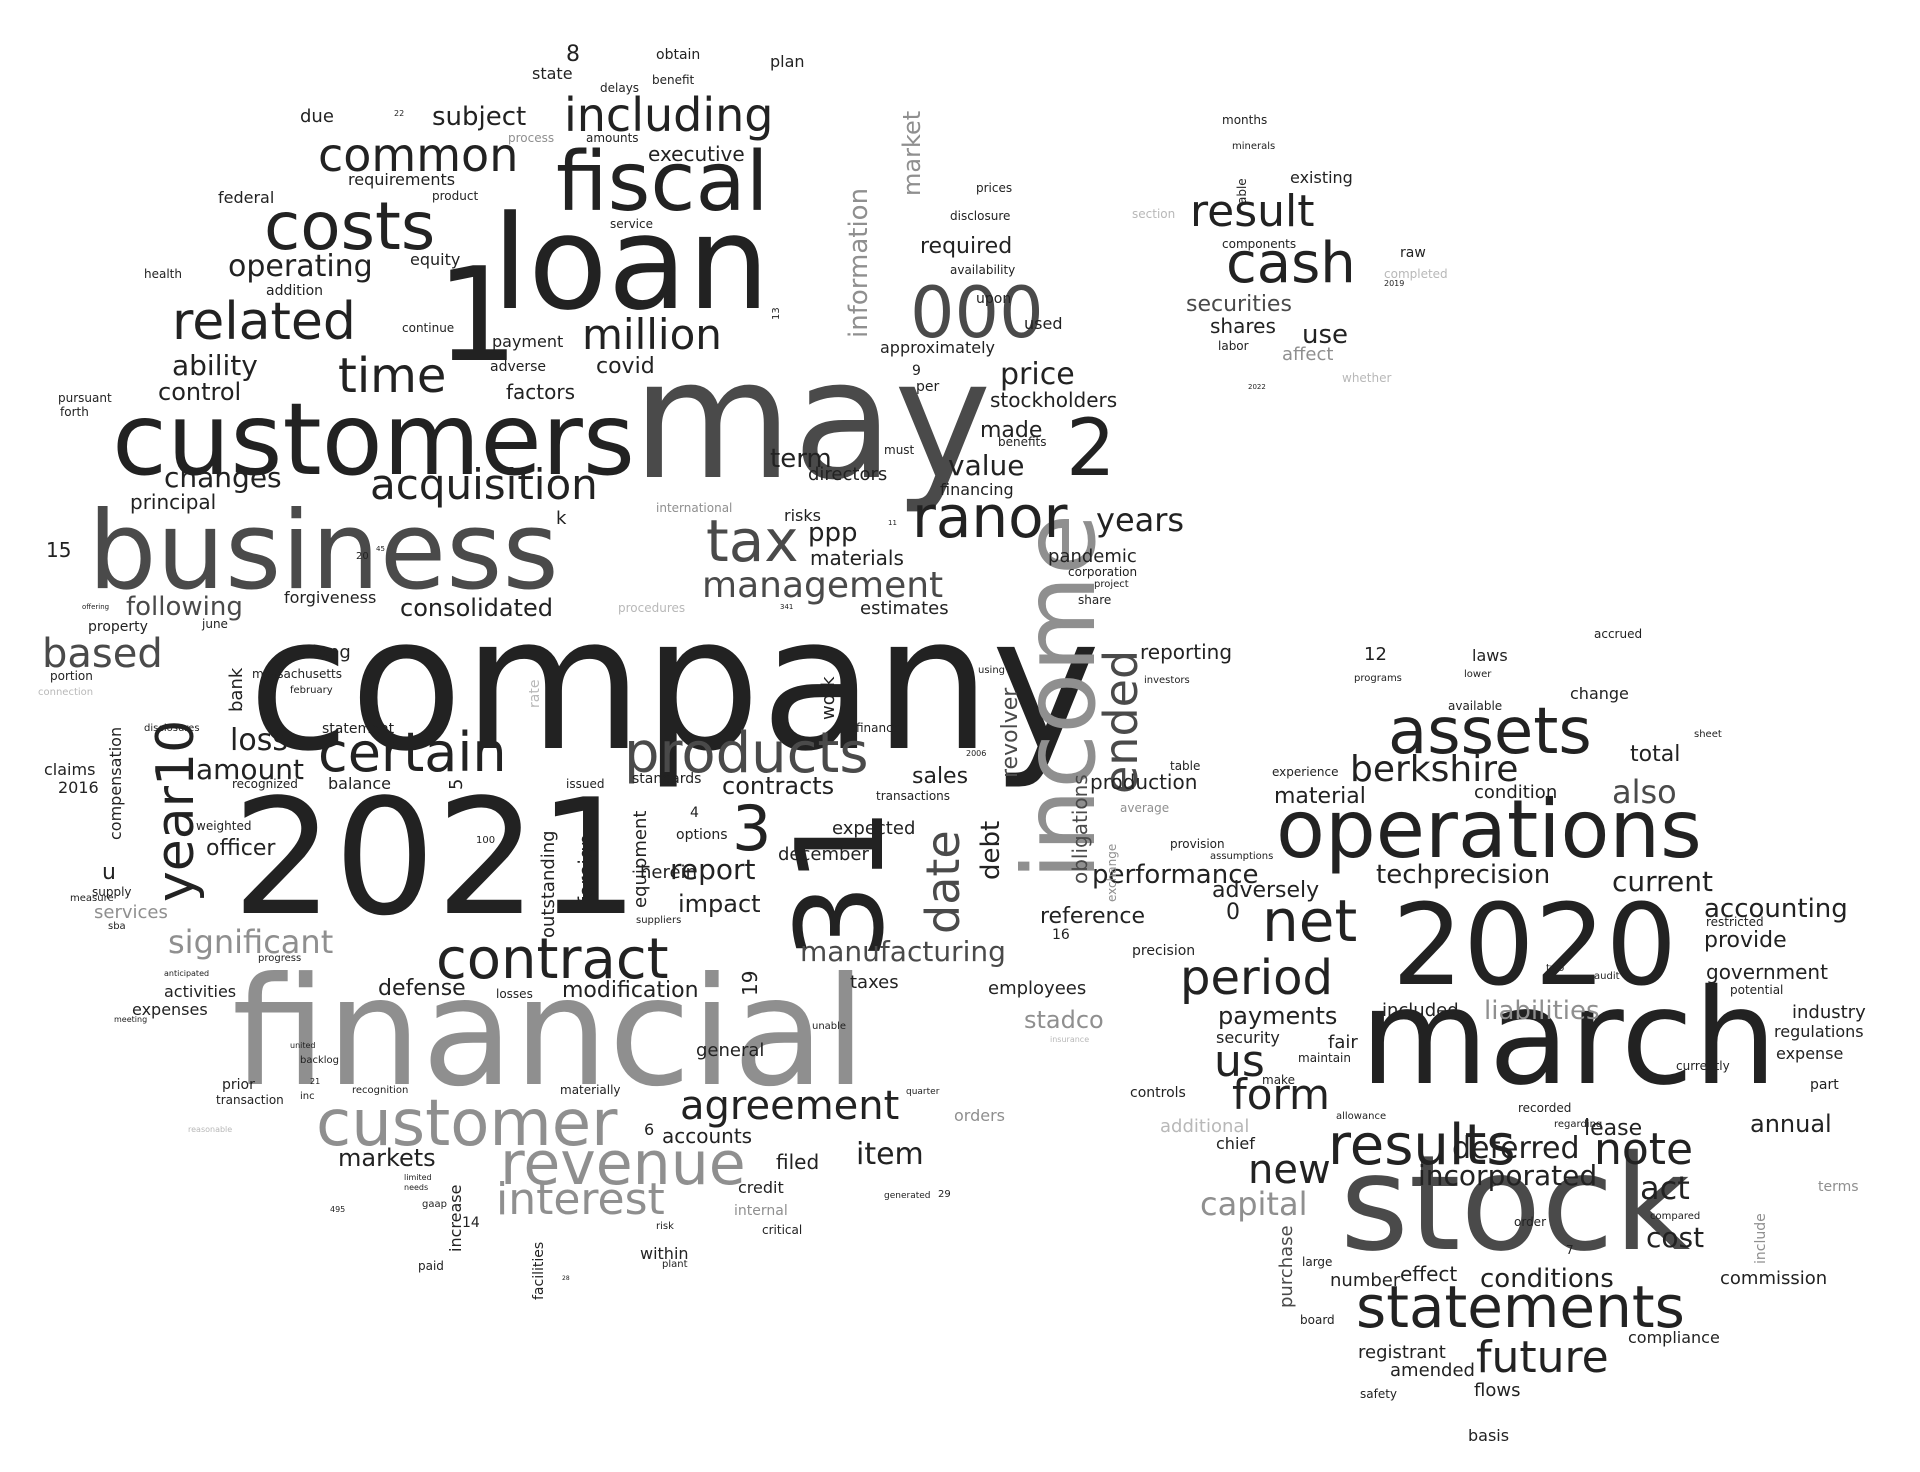 This screenshot has height=1472, width=1920. Describe the element at coordinates (1776, 909) in the screenshot. I see `word-accounting: accounting` at that location.